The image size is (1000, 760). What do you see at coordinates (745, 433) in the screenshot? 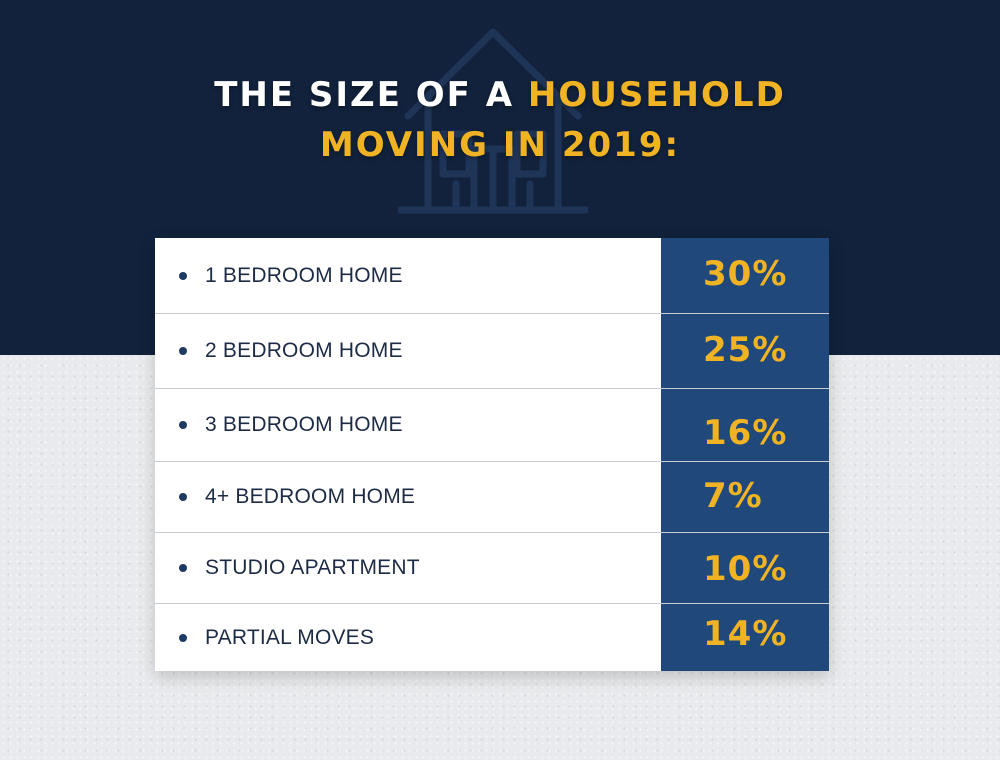
I see `row-value: 16%` at bounding box center [745, 433].